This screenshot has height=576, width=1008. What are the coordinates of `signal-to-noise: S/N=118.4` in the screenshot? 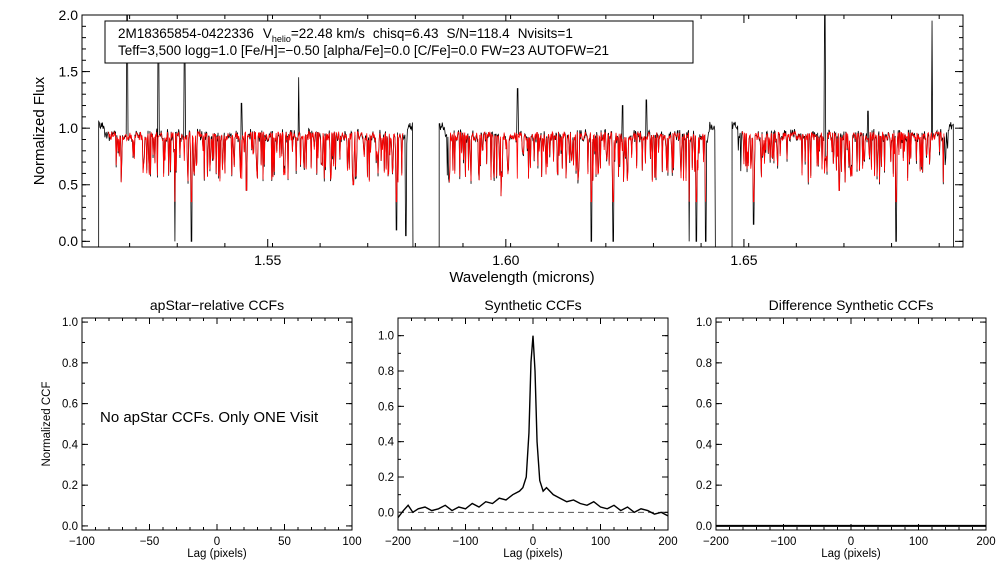 It's located at (479, 33).